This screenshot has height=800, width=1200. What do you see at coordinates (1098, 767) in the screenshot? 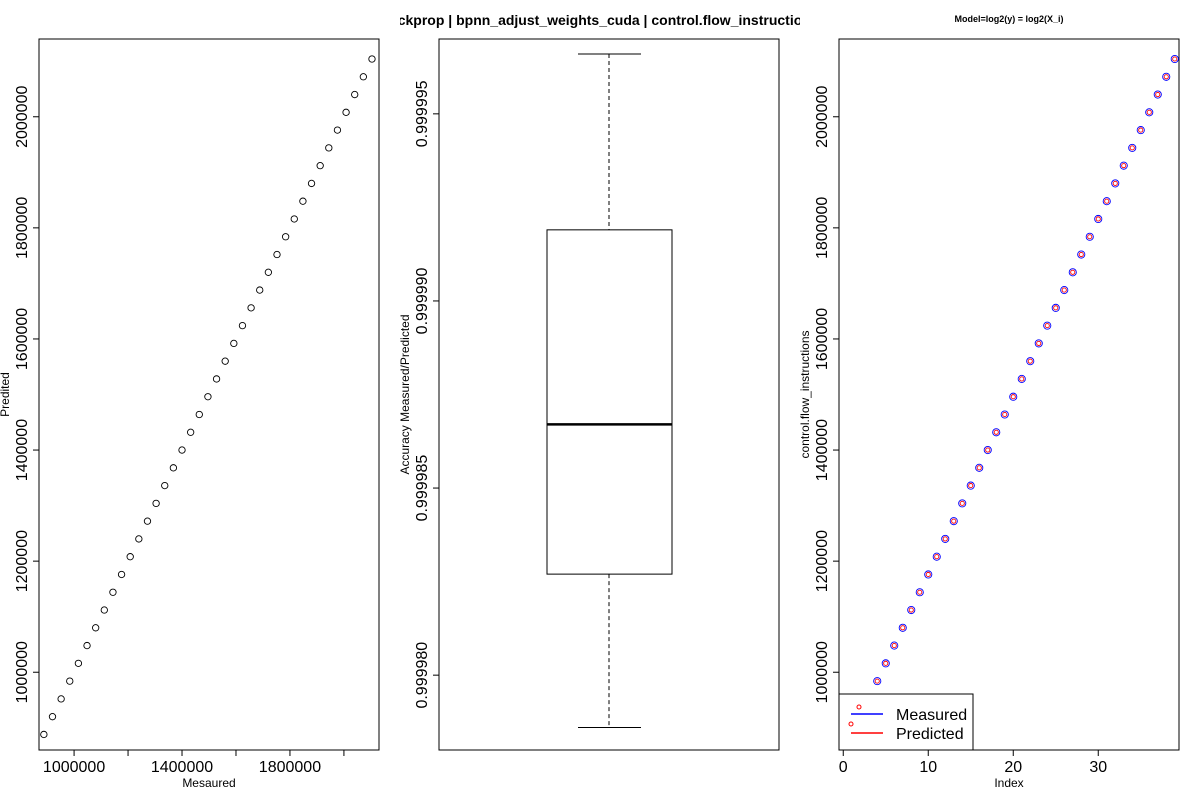
I see `x-tick-label: 30` at bounding box center [1098, 767].